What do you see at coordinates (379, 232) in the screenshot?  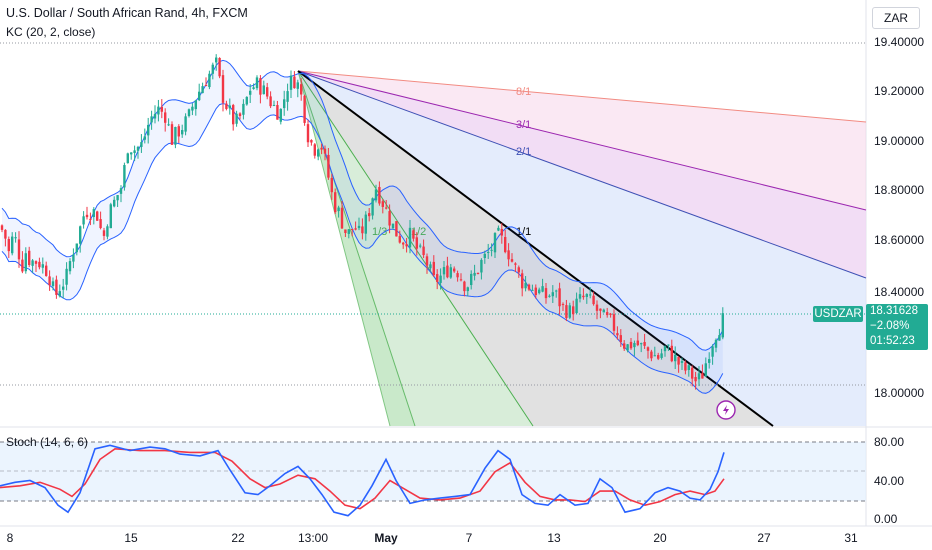 I see `fan-label-1-3: 1/3` at bounding box center [379, 232].